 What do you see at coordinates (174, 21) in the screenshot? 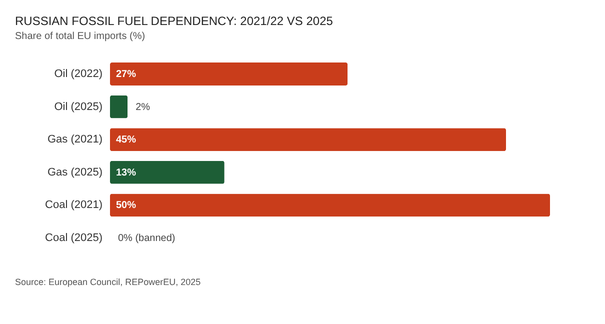
I see `chart-title: RUSSIAN FOSSIL FUEL DEPENDENCY: 2021/22 VS 2025` at bounding box center [174, 21].